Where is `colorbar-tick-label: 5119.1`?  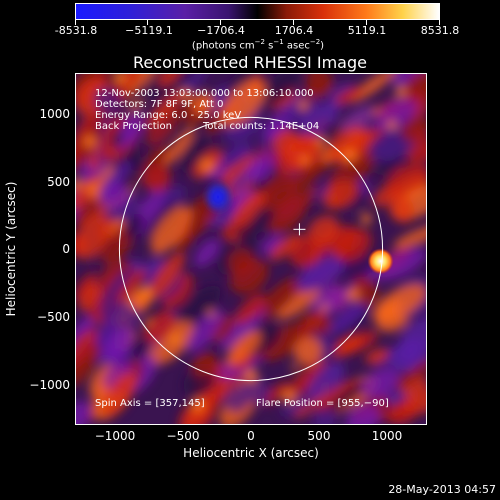 colorbar-tick-label: 5119.1 is located at coordinates (367, 30).